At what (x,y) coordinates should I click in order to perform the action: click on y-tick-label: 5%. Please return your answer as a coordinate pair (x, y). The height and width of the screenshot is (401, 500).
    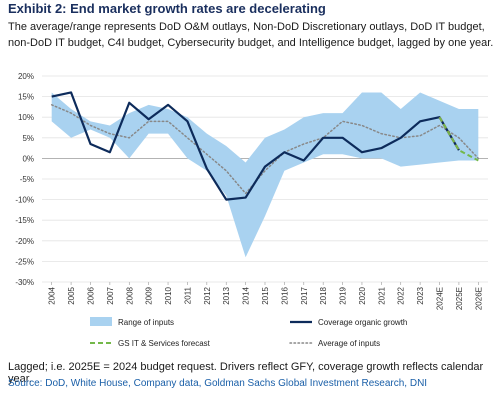
    Looking at the image, I should click on (28, 138).